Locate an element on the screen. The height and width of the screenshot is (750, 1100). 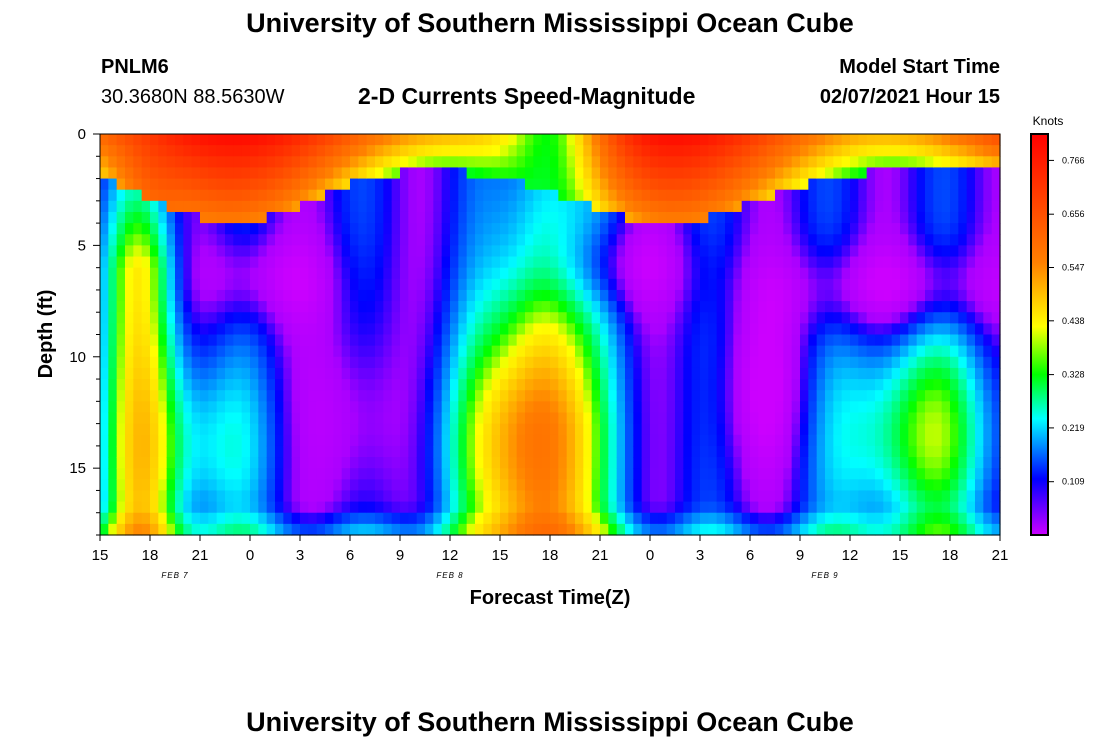
x-tick-label: 3 is located at coordinates (300, 555).